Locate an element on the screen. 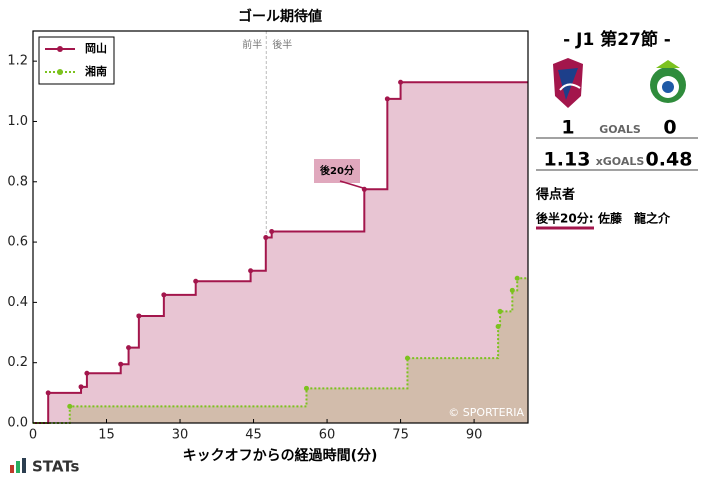 Image resolution: width=707 pixels, height=479 pixels. brand: STATs is located at coordinates (56, 467).